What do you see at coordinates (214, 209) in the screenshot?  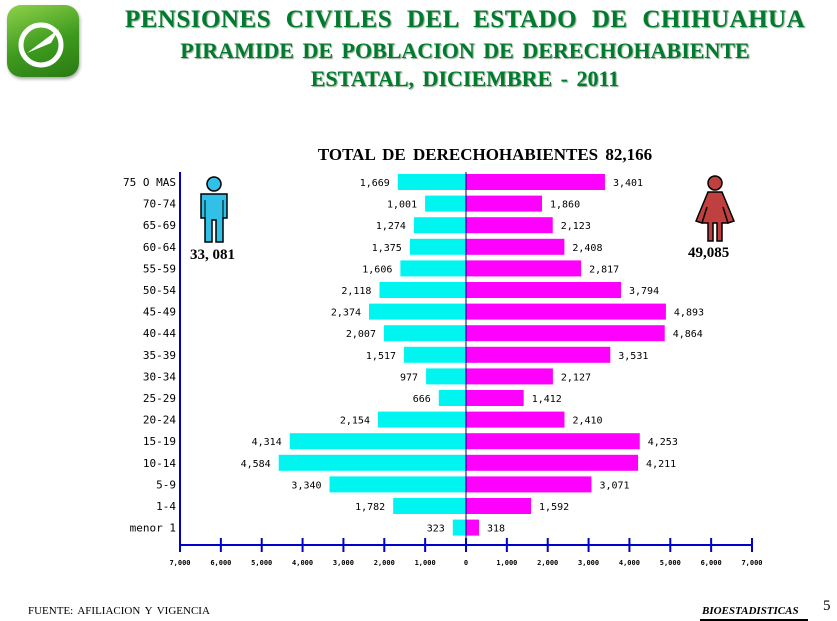 I see `man-icon` at bounding box center [214, 209].